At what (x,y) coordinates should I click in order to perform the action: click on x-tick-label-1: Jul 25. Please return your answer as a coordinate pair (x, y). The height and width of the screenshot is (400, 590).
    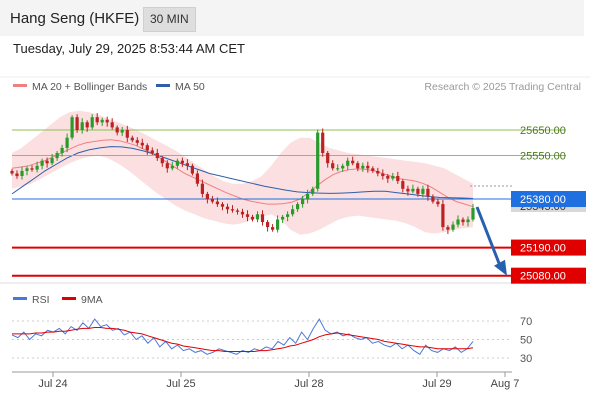
    Looking at the image, I should click on (180, 384).